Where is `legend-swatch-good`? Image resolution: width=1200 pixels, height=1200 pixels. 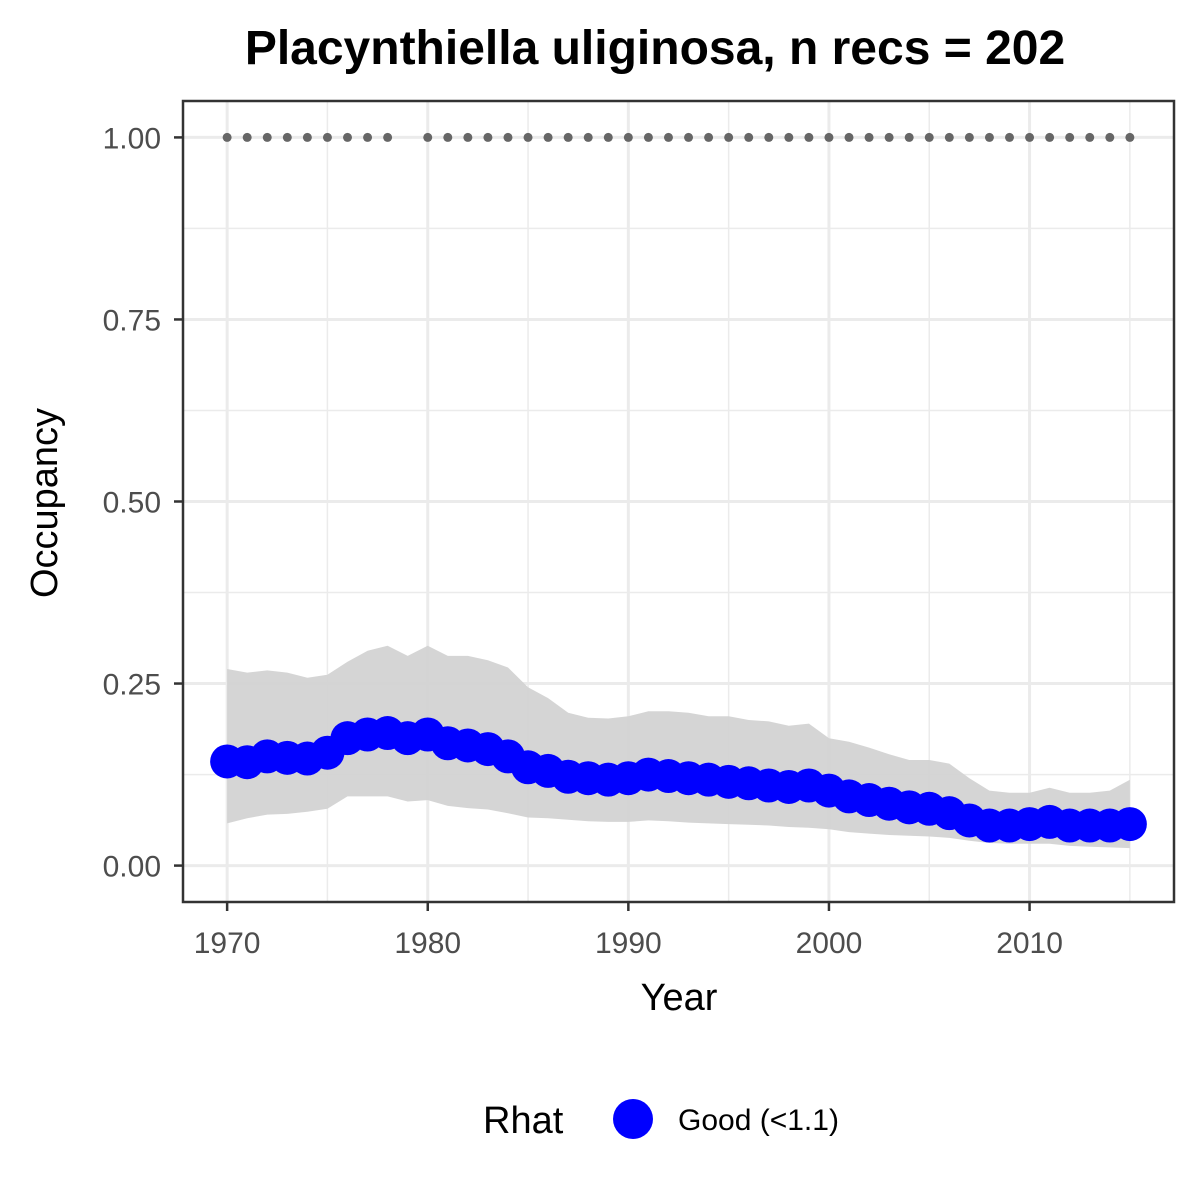
legend-swatch-good is located at coordinates (633, 1119).